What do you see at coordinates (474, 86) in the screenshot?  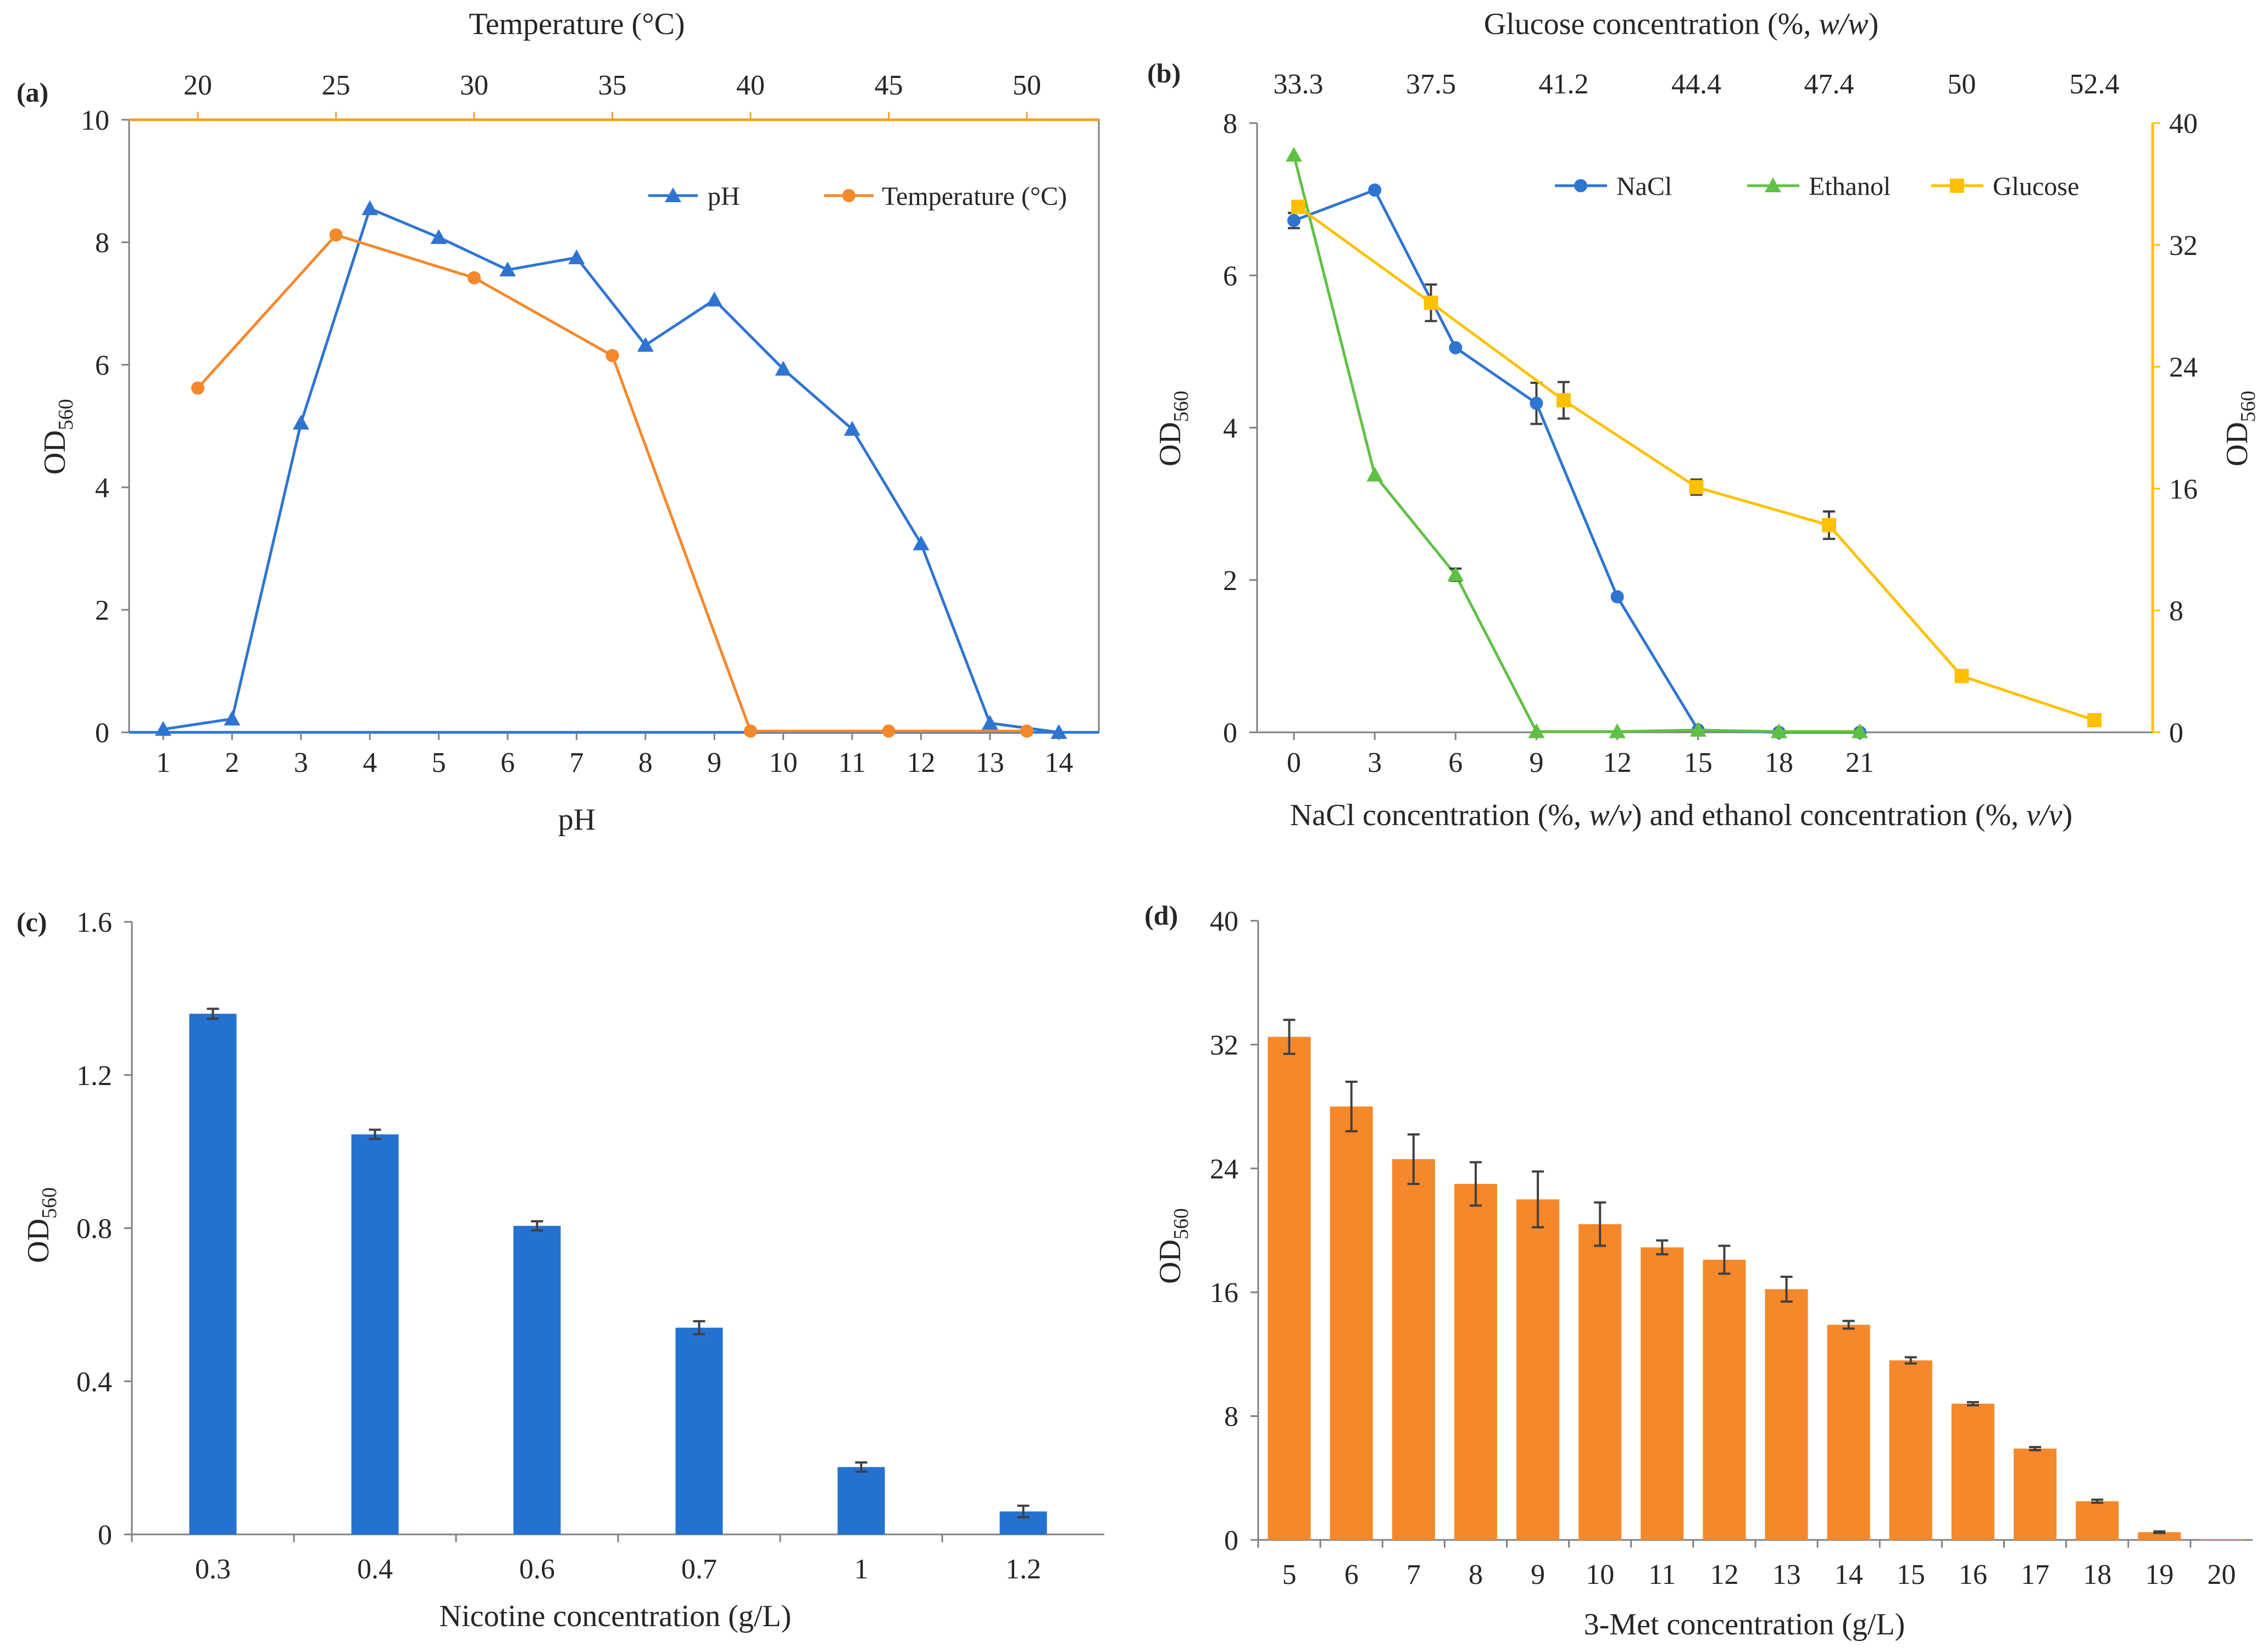 I see `panel-a-top-tick-label: 30` at bounding box center [474, 86].